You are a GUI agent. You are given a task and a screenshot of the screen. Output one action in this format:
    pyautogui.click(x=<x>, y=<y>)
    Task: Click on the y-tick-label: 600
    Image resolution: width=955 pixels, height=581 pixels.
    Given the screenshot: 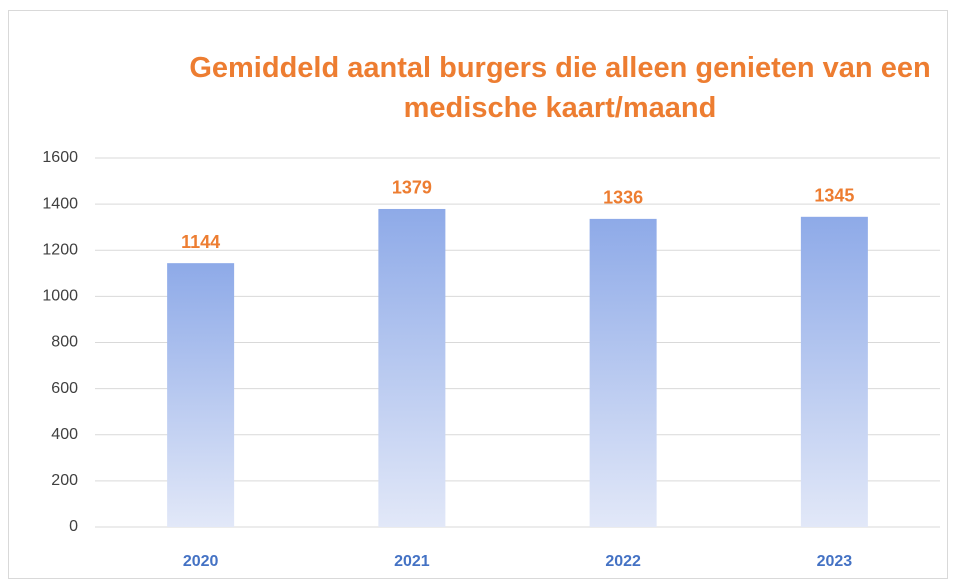 What is the action you would take?
    pyautogui.click(x=64, y=388)
    